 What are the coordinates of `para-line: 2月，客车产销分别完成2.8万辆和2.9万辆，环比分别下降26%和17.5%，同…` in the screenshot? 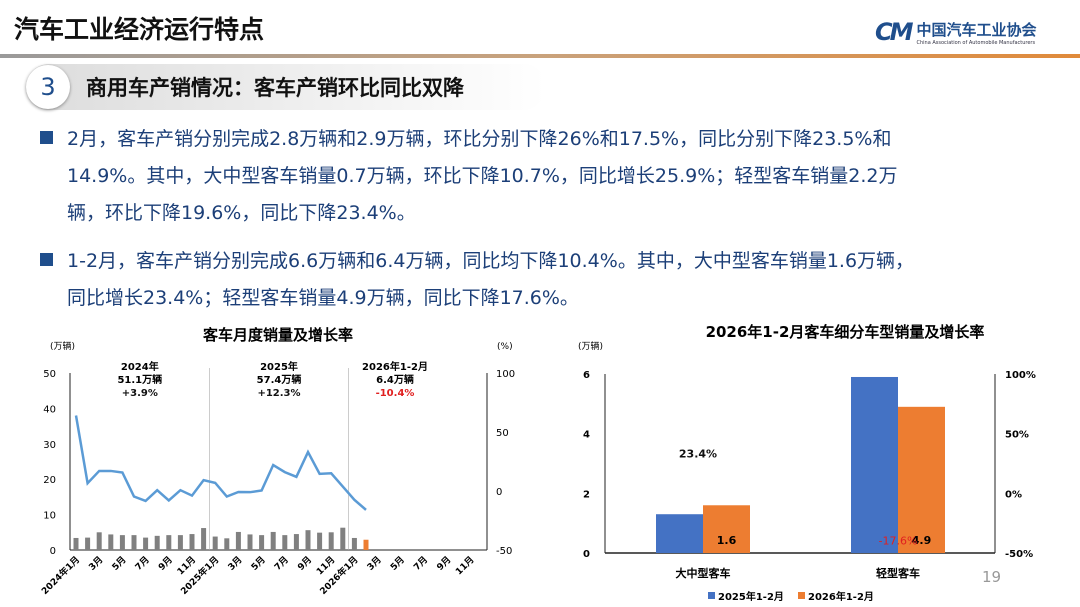 It's located at (479, 139).